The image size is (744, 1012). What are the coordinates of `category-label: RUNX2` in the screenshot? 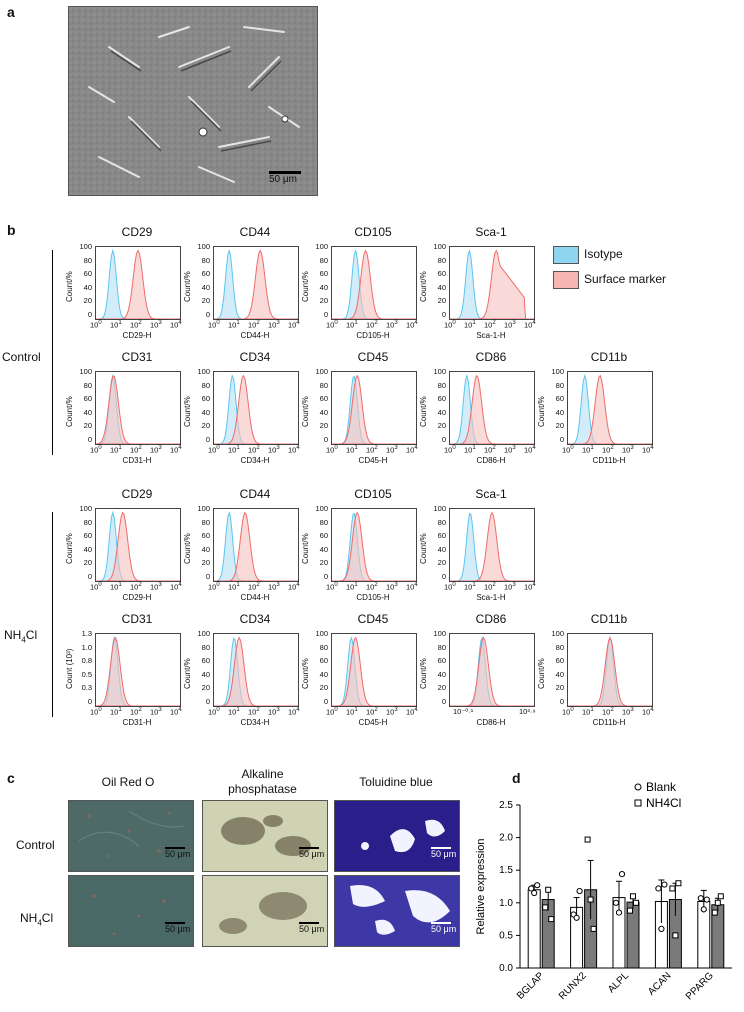 It's located at (573, 986).